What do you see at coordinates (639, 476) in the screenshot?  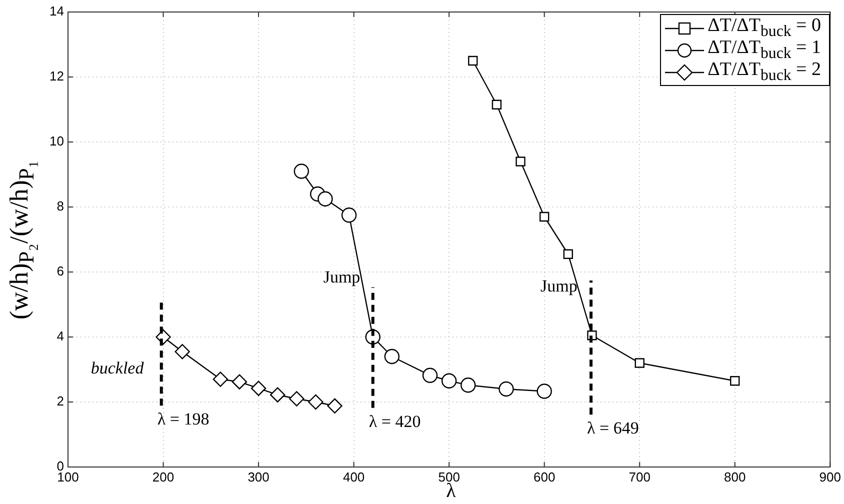 I see `x-tick-label: 700` at bounding box center [639, 476].